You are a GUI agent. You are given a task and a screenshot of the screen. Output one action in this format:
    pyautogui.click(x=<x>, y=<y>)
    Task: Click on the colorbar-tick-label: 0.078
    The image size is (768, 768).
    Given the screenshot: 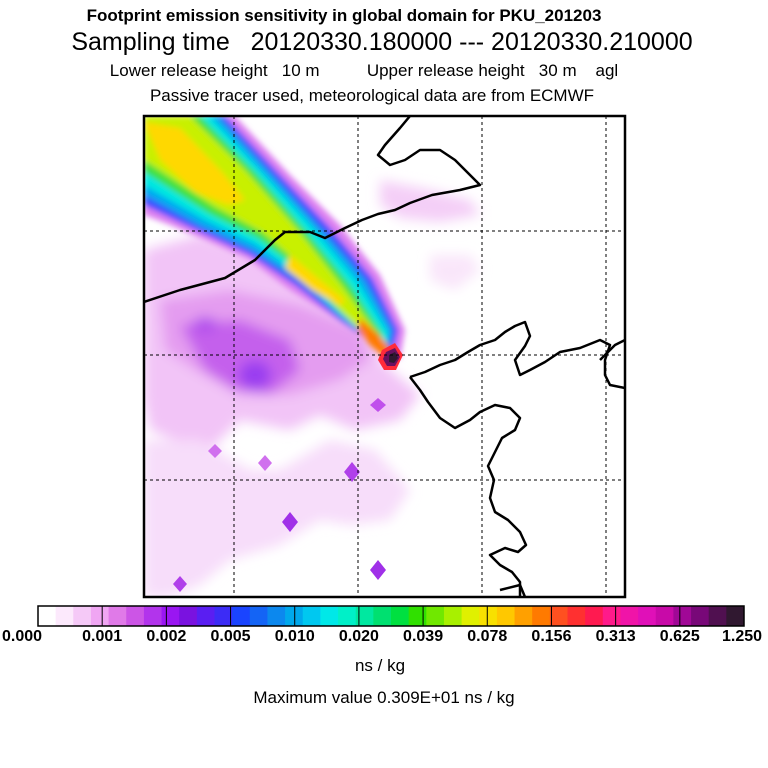 What is the action you would take?
    pyautogui.click(x=487, y=636)
    